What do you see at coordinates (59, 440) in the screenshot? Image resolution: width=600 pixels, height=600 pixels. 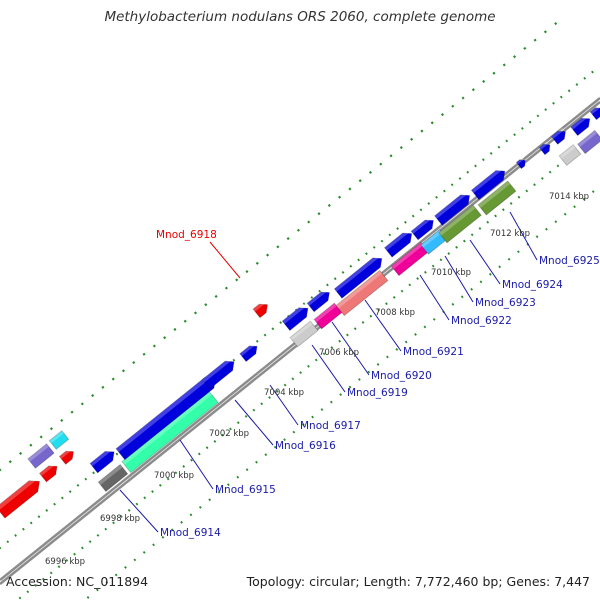 I see `gene-left-cyan` at bounding box center [59, 440].